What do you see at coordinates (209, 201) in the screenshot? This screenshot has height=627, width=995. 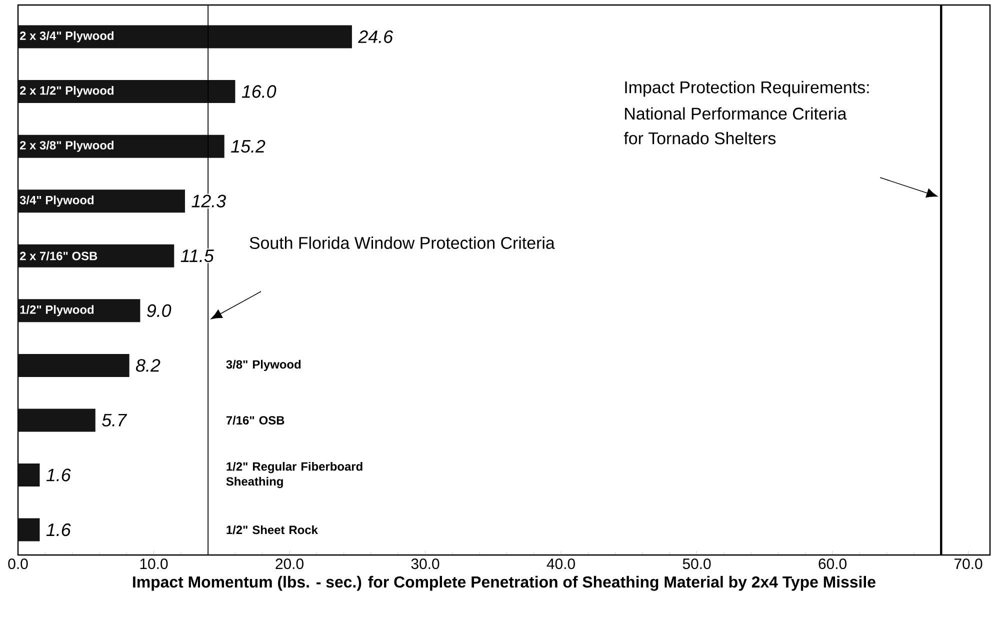 I see `data-label: 12.3` at bounding box center [209, 201].